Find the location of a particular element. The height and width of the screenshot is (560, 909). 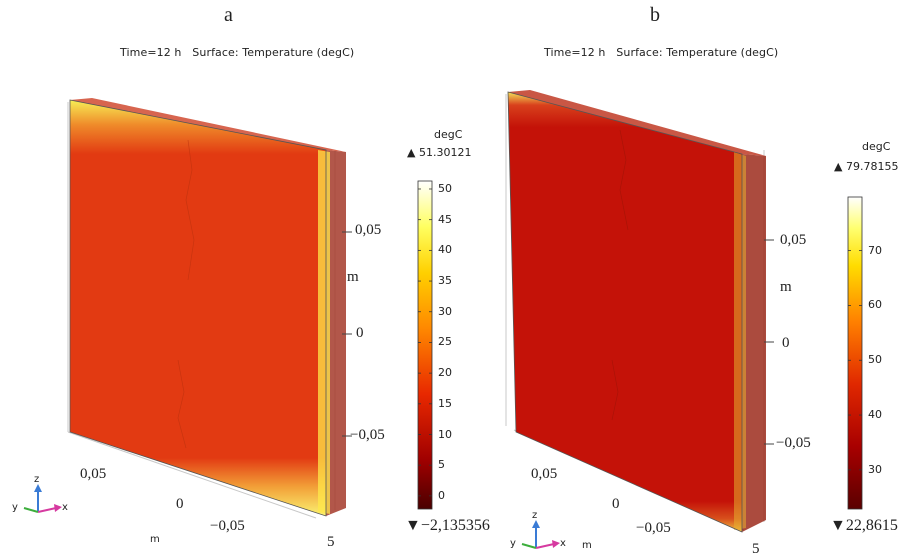

plate-edge-b is located at coordinates (740, 341).